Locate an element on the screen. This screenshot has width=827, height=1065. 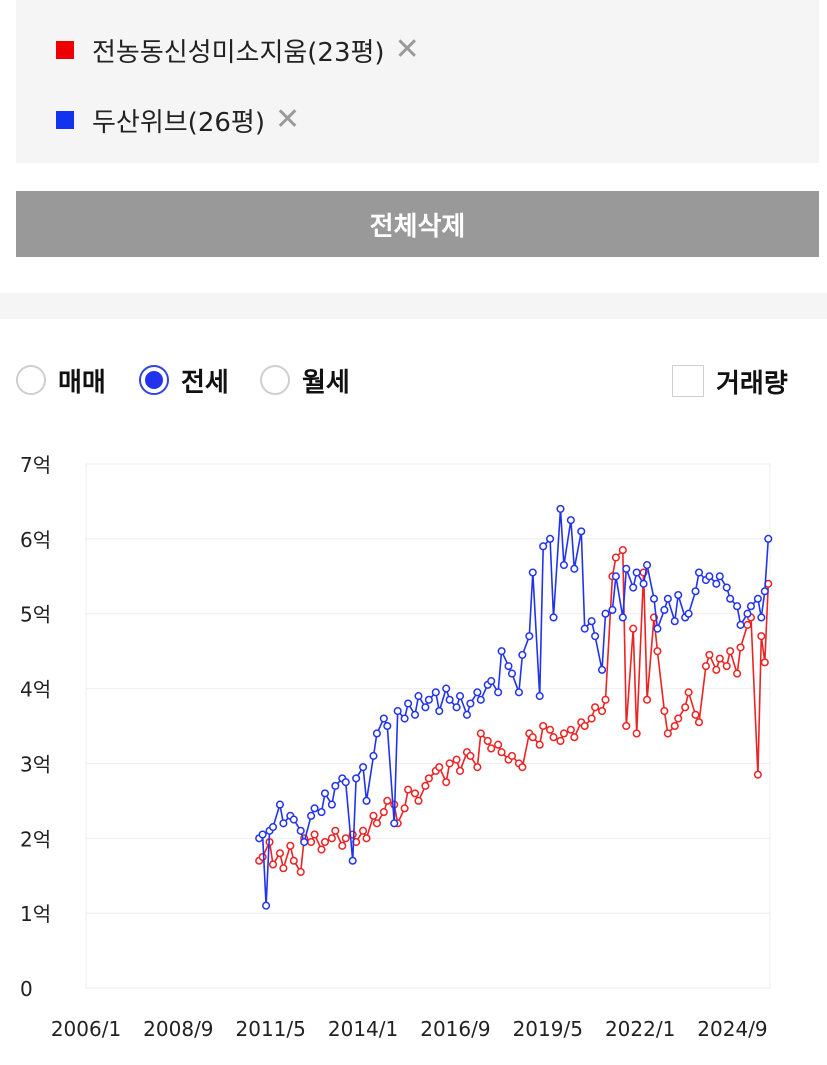
trade-type-radio-monthly: 월세 is located at coordinates (305, 380).